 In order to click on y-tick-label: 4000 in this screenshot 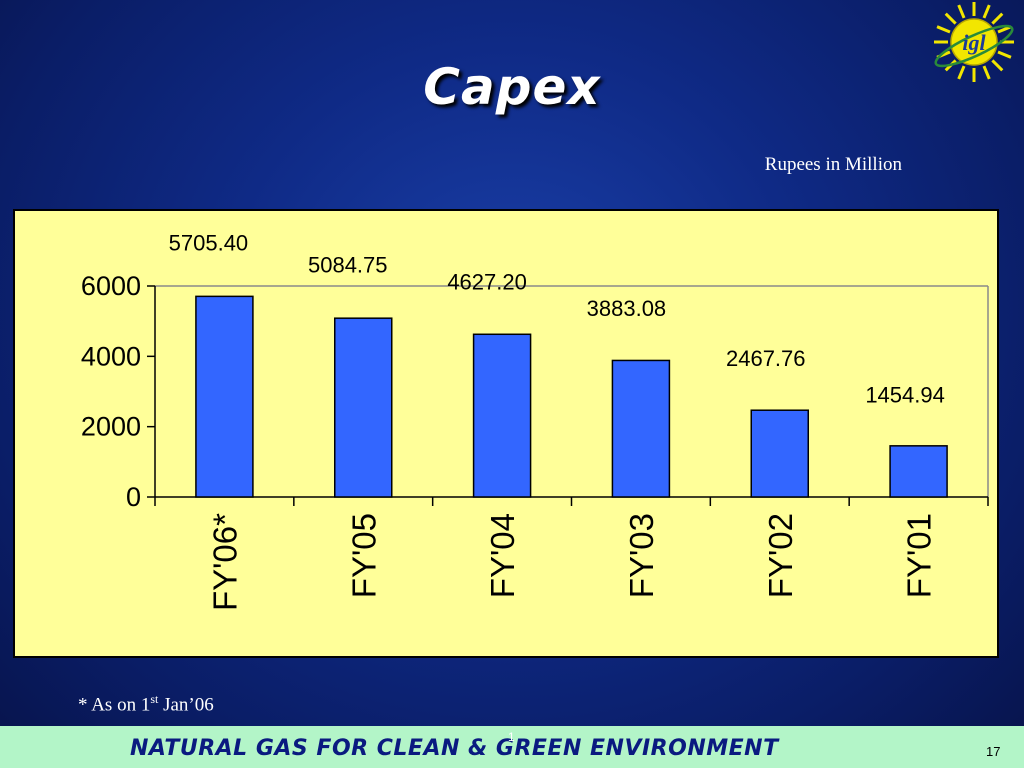, I will do `click(111, 356)`.